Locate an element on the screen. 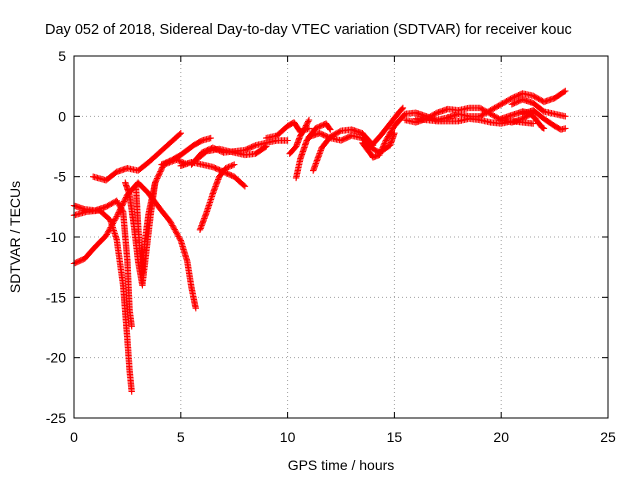 The image size is (640, 480). y-tick-label: -10 is located at coordinates (56, 237).